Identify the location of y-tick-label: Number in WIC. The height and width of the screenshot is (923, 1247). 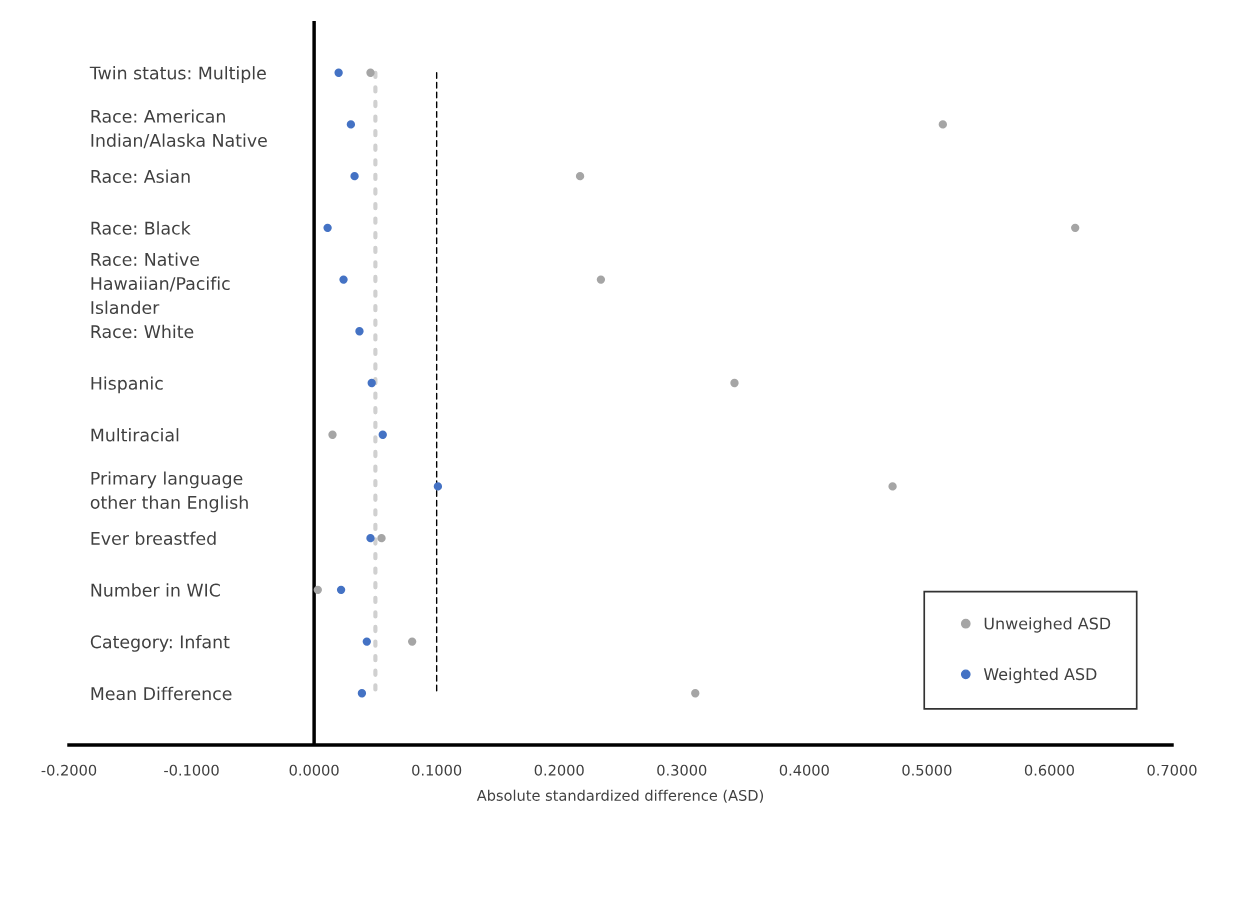
(155, 590).